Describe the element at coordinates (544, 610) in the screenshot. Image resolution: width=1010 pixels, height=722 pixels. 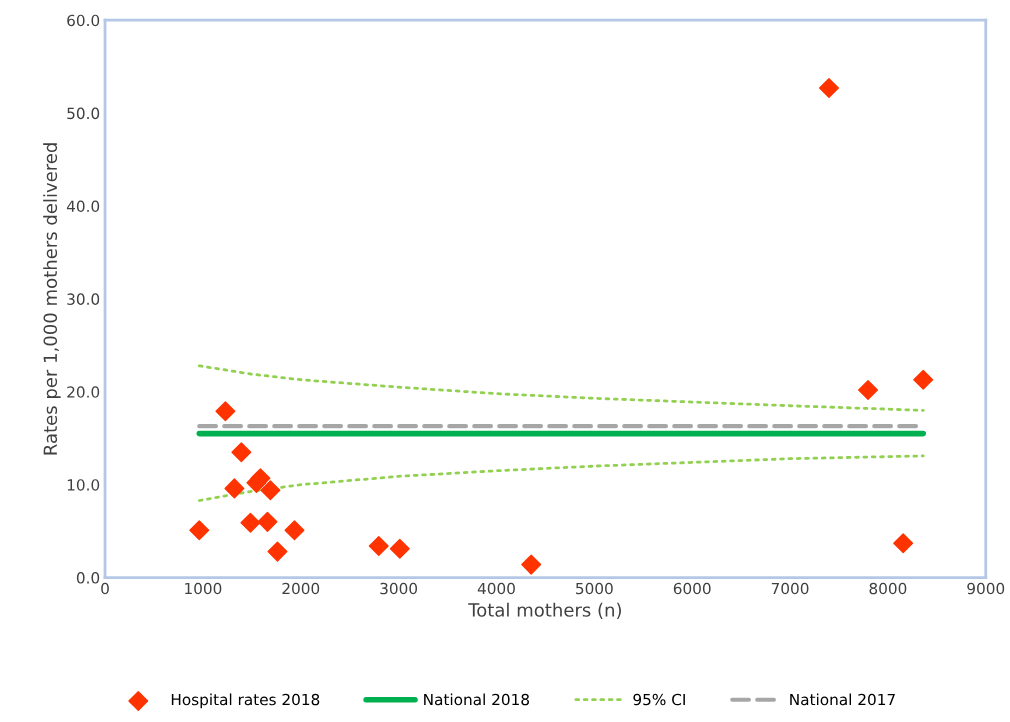
I see `x-axis-title: Total mothers (n)` at that location.